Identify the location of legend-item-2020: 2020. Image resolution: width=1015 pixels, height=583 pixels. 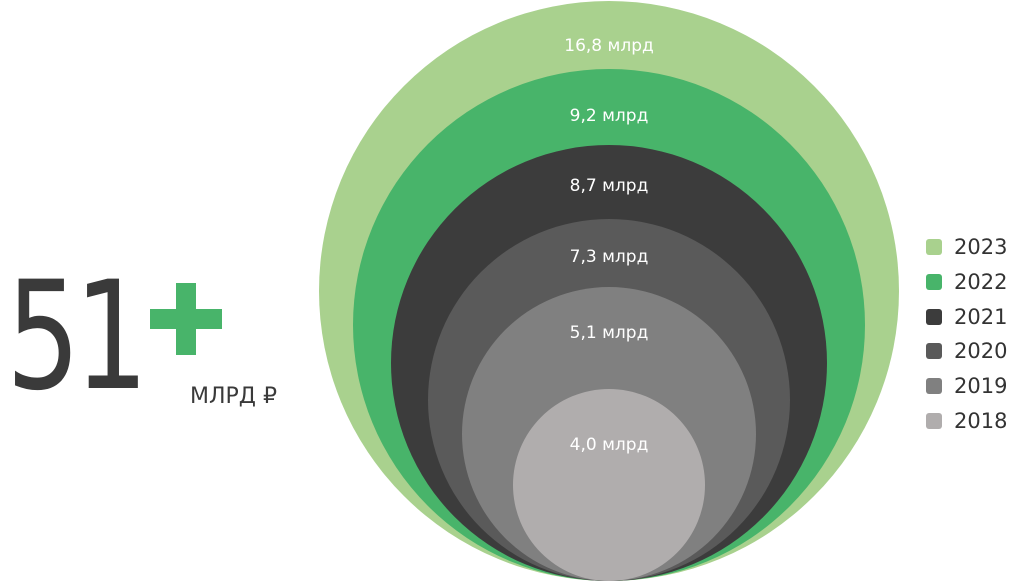
(968, 355).